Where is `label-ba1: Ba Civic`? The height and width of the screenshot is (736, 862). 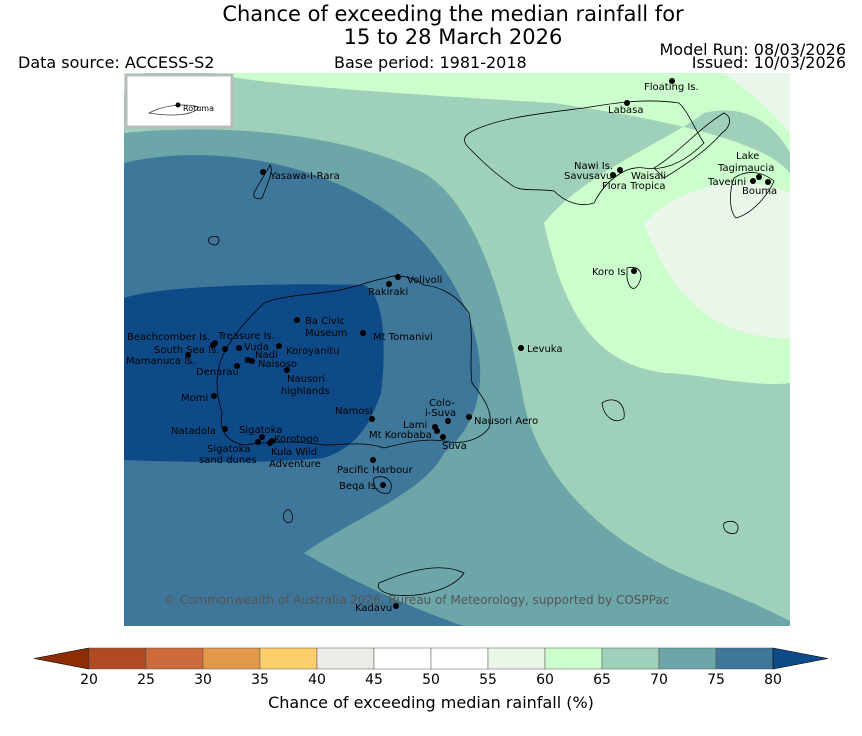 label-ba1: Ba Civic is located at coordinates (325, 321).